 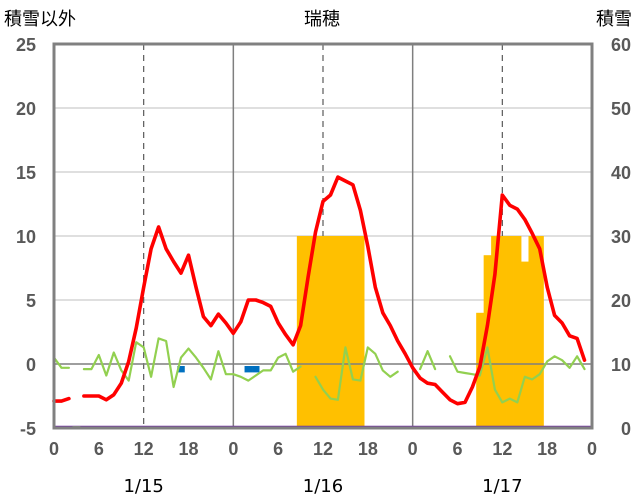 I want to click on left-axis-label: 積雪以外, so click(x=40, y=19).